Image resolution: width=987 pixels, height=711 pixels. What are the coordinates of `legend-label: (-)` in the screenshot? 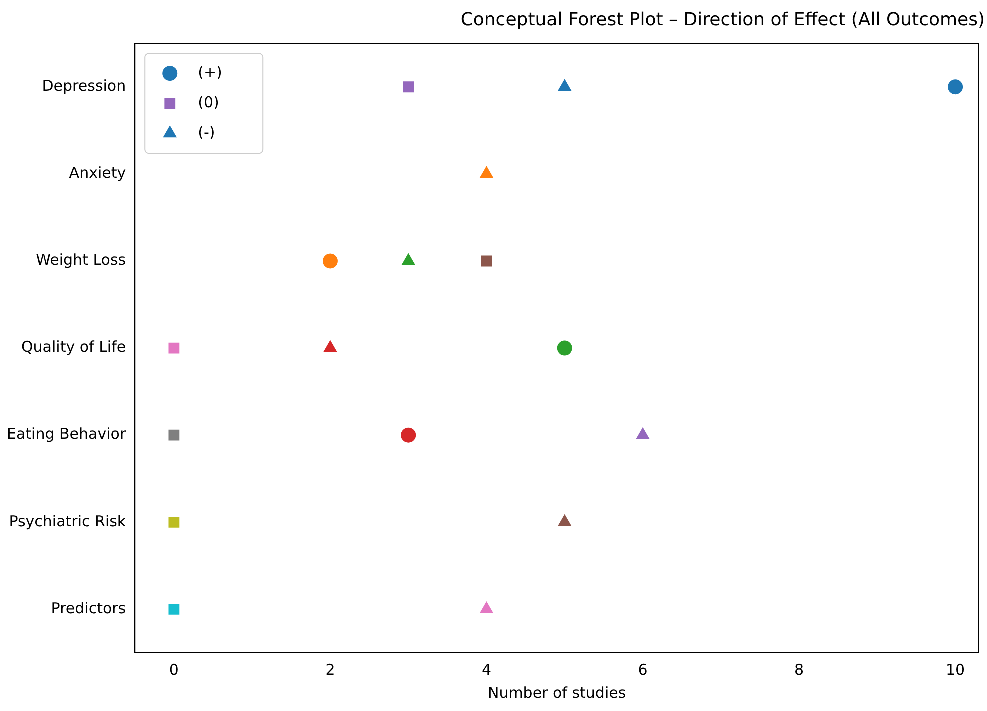 It's located at (207, 132).